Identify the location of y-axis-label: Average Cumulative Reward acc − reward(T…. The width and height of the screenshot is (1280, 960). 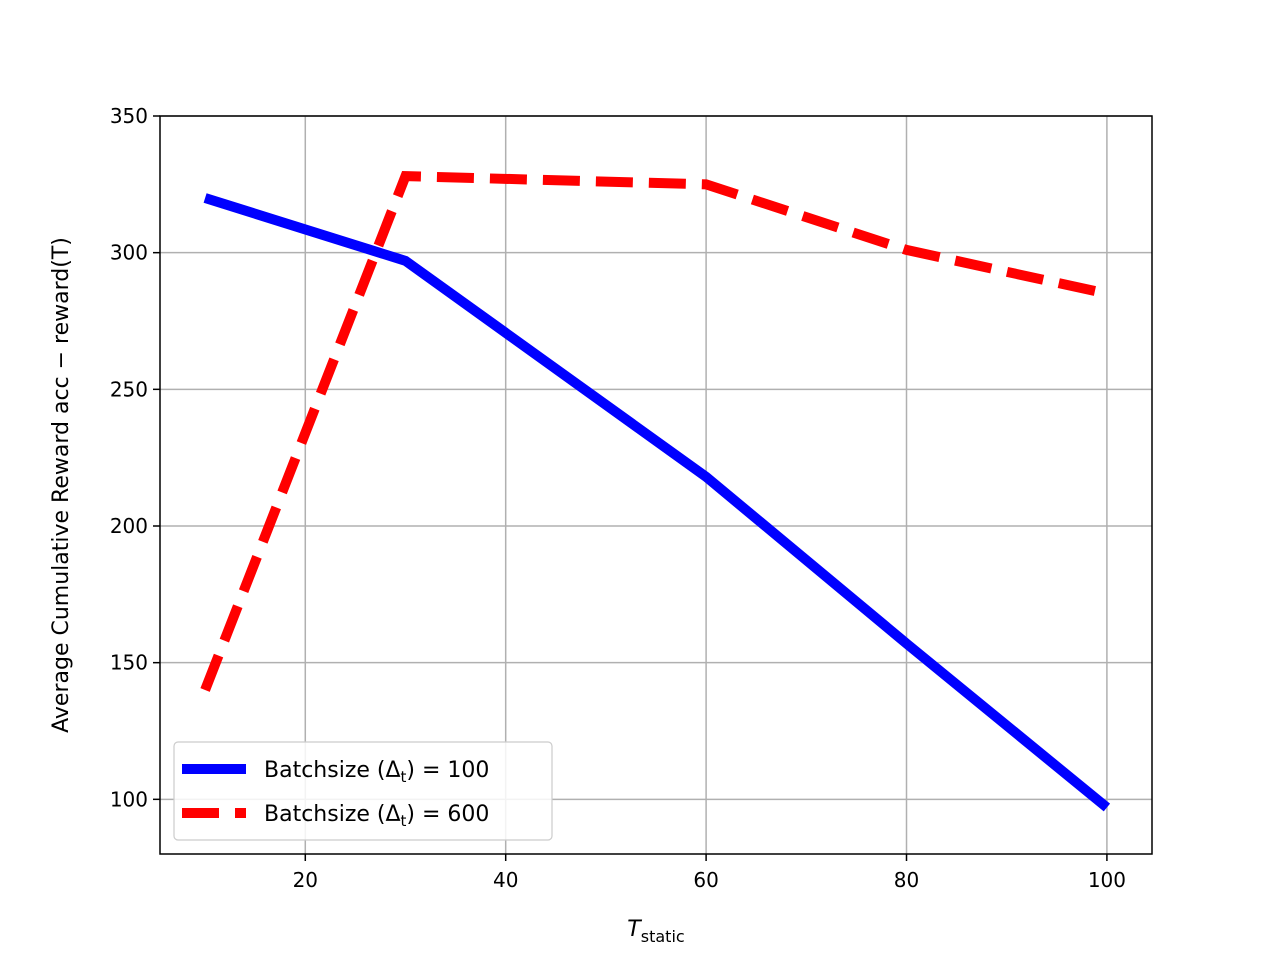
(61, 485).